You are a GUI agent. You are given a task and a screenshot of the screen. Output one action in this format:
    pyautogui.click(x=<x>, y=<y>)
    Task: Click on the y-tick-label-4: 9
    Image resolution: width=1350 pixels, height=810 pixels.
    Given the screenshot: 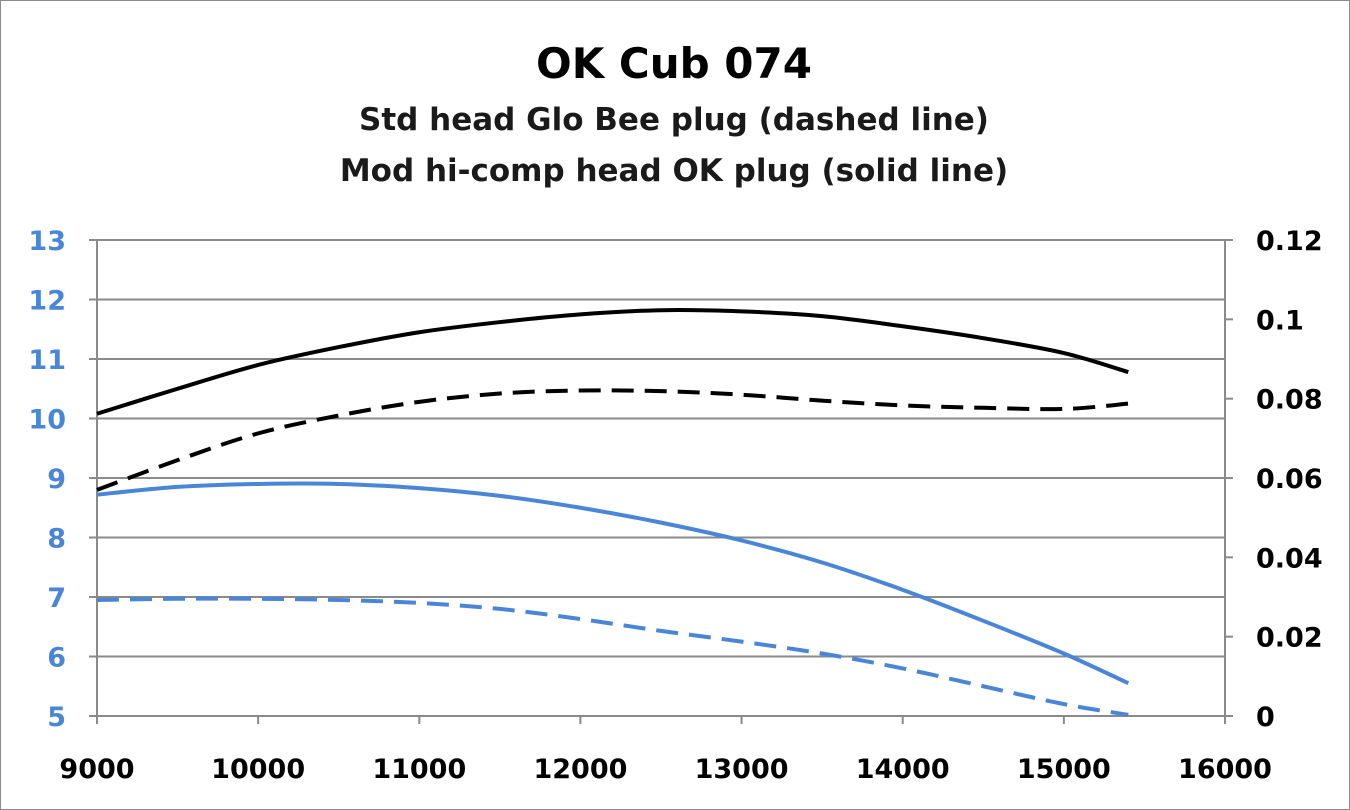 What is the action you would take?
    pyautogui.click(x=56, y=479)
    